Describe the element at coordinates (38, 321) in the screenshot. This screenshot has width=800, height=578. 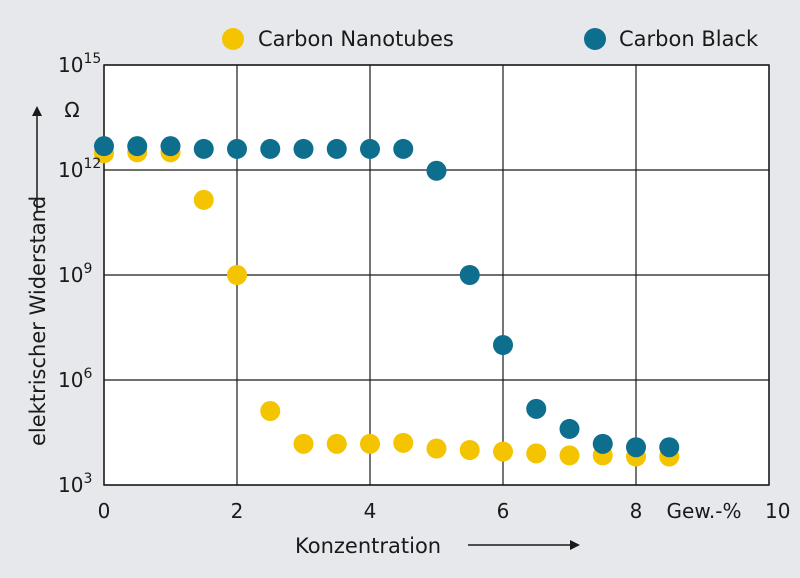
I see `y-axis-title: elektrischer Widerstand` at that location.